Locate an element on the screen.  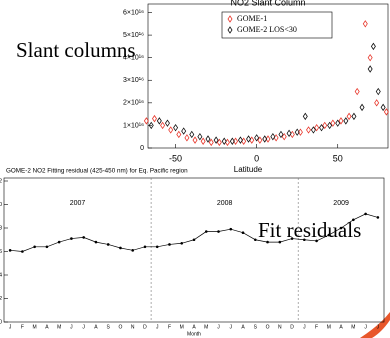
y-tick-label: 1×10¹⁶ is located at coordinates (133, 125).